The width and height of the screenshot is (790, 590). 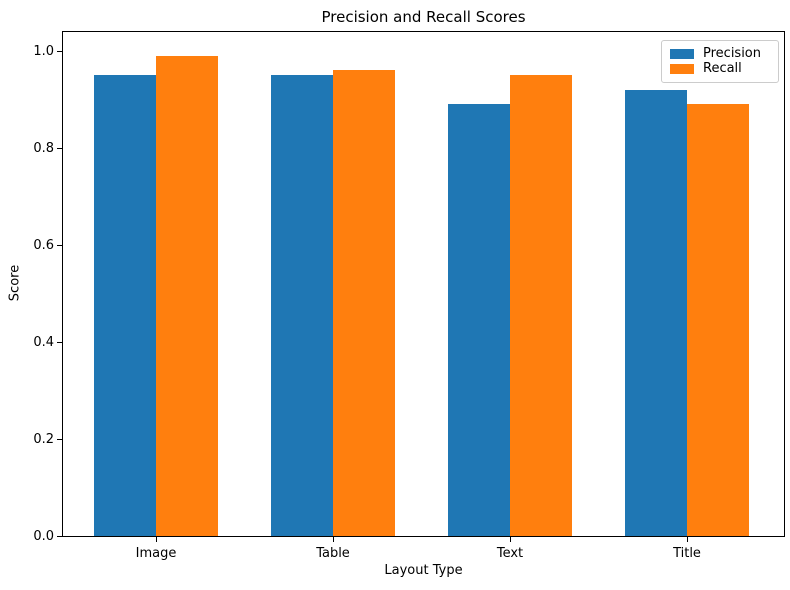 What do you see at coordinates (43, 245) in the screenshot?
I see `y-tick-label: 0.6` at bounding box center [43, 245].